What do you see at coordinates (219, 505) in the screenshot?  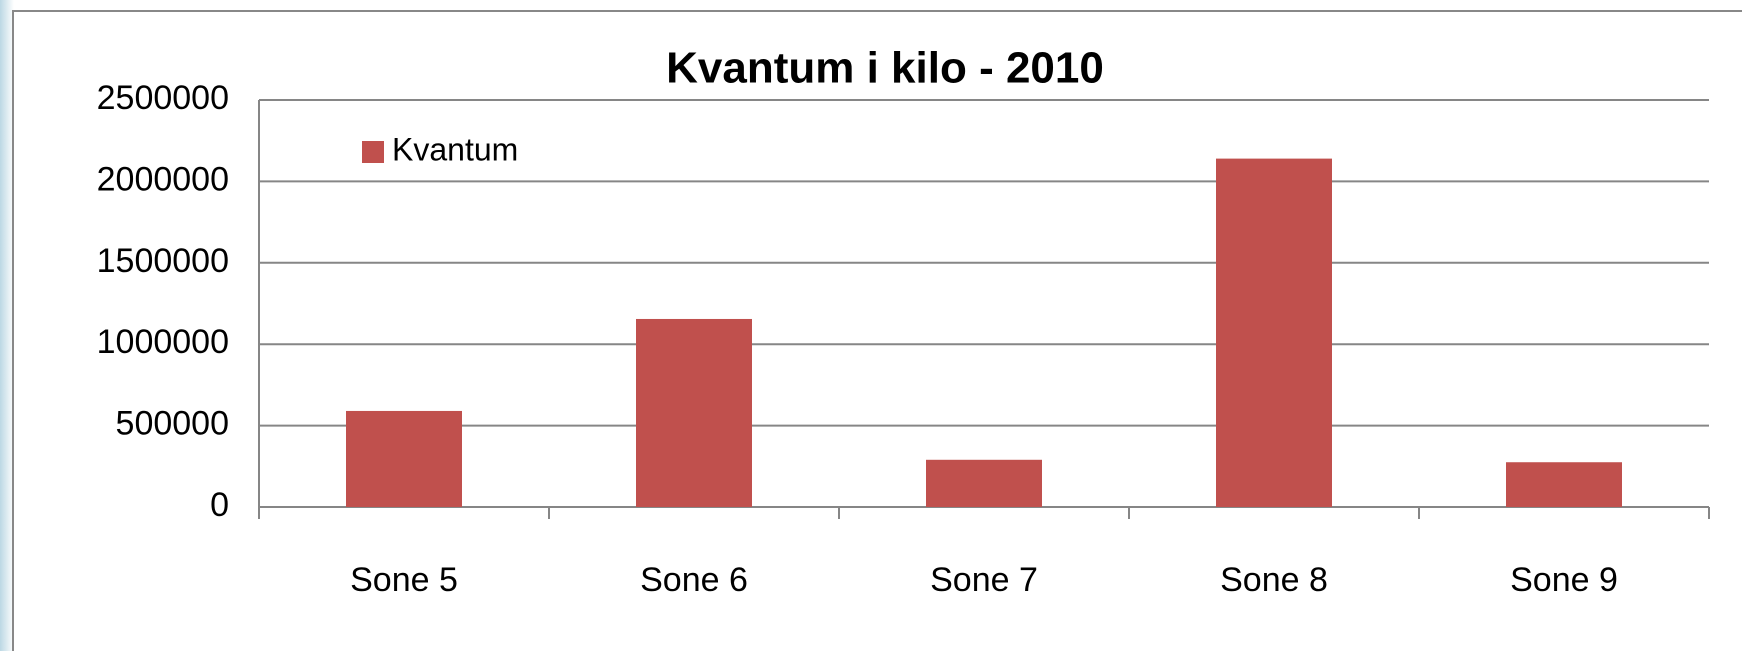 I see `y-tick-label: 0` at bounding box center [219, 505].